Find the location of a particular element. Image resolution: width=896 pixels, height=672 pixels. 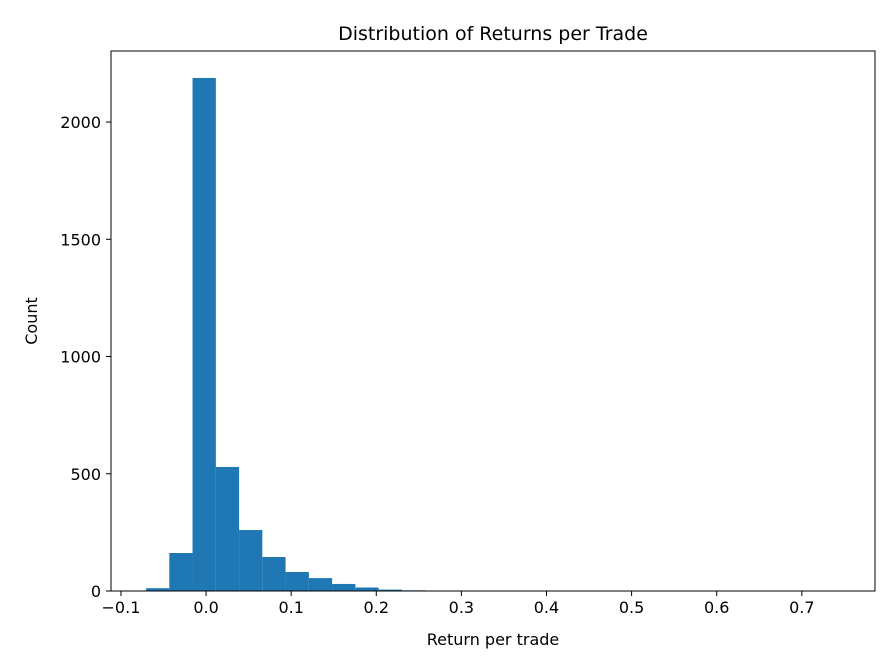

x-tick-label: 0.2 is located at coordinates (376, 607).